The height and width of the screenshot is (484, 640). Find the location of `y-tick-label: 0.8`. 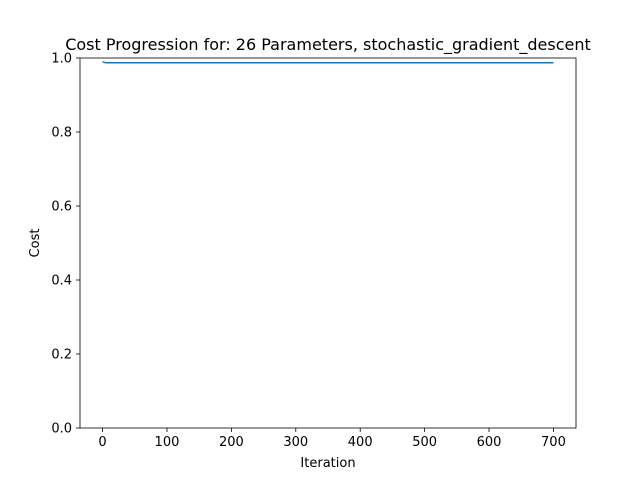

y-tick-label: 0.8 is located at coordinates (61, 133).